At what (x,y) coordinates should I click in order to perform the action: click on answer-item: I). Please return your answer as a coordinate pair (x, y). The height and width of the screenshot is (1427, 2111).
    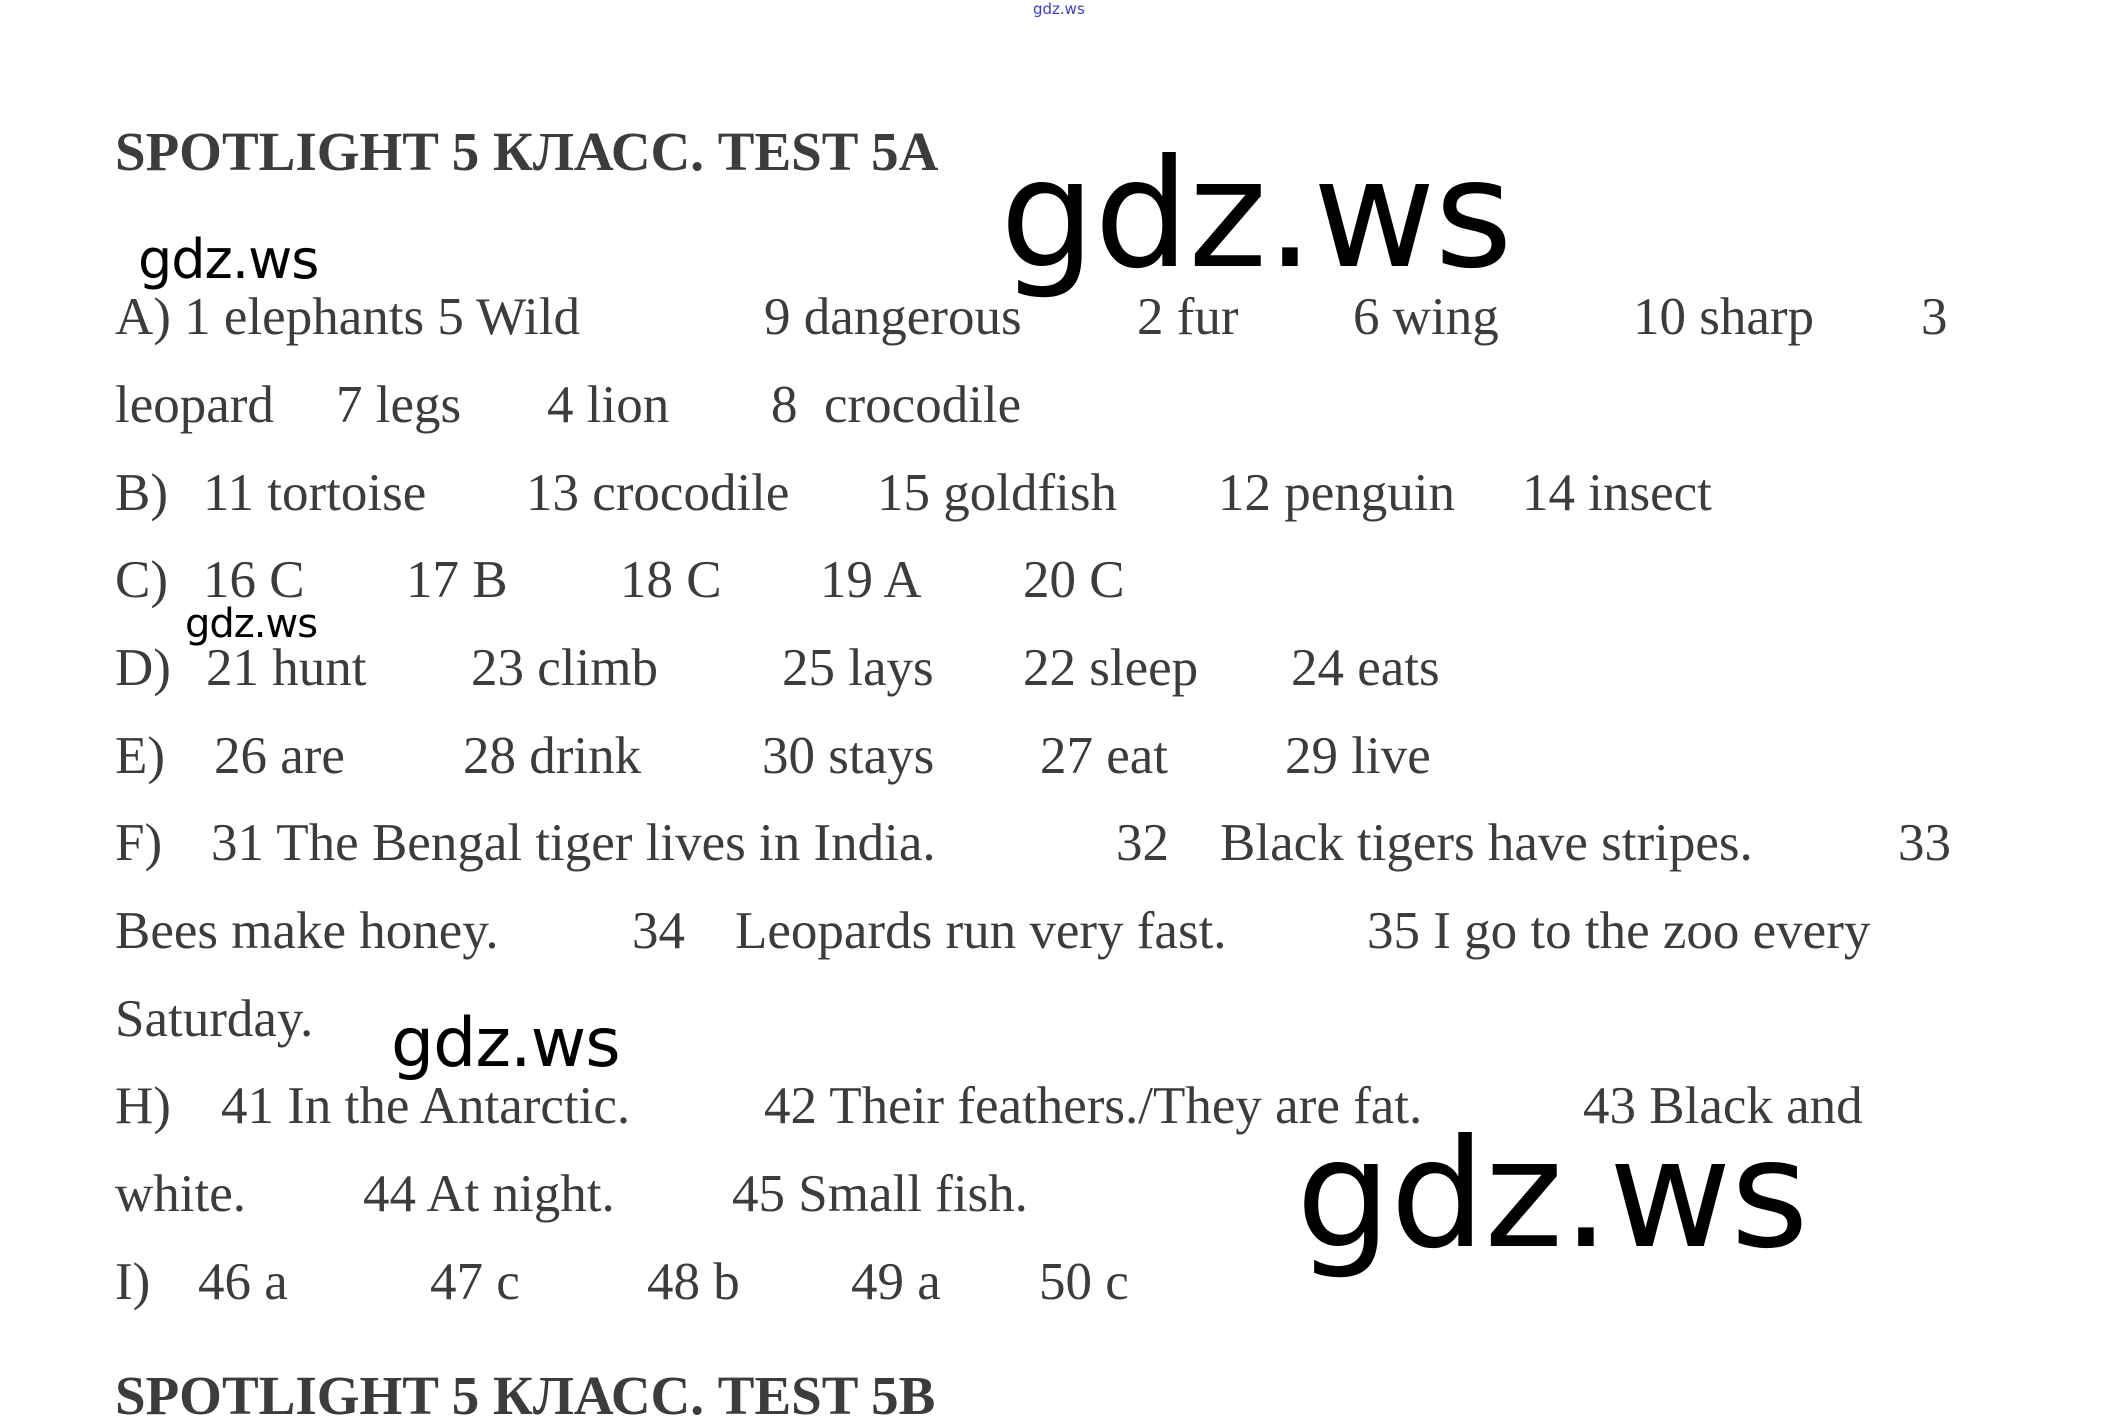
    Looking at the image, I should click on (133, 1282).